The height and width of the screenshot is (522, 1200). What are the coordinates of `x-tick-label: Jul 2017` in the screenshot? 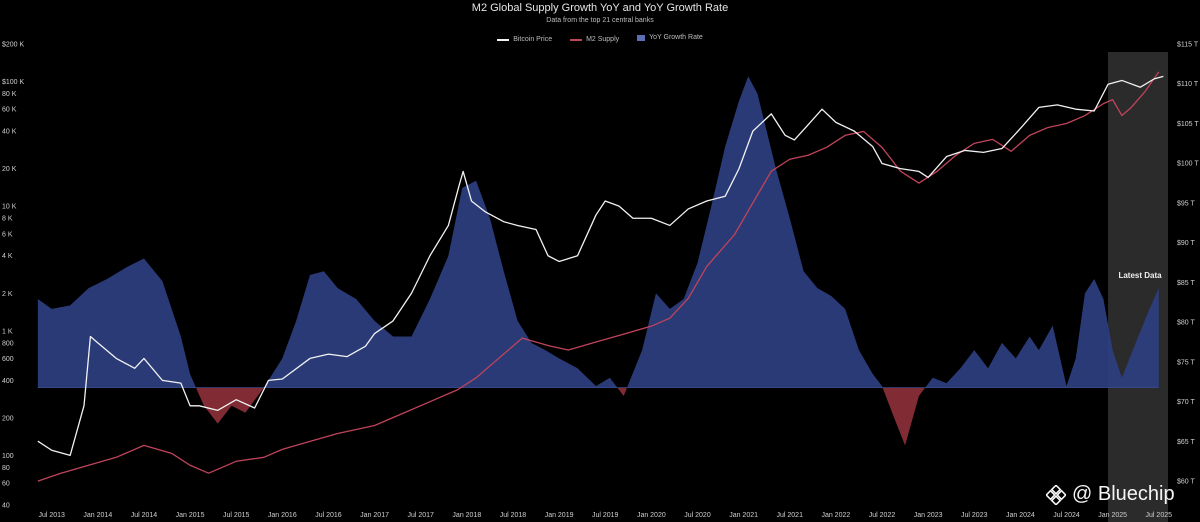 It's located at (420, 515).